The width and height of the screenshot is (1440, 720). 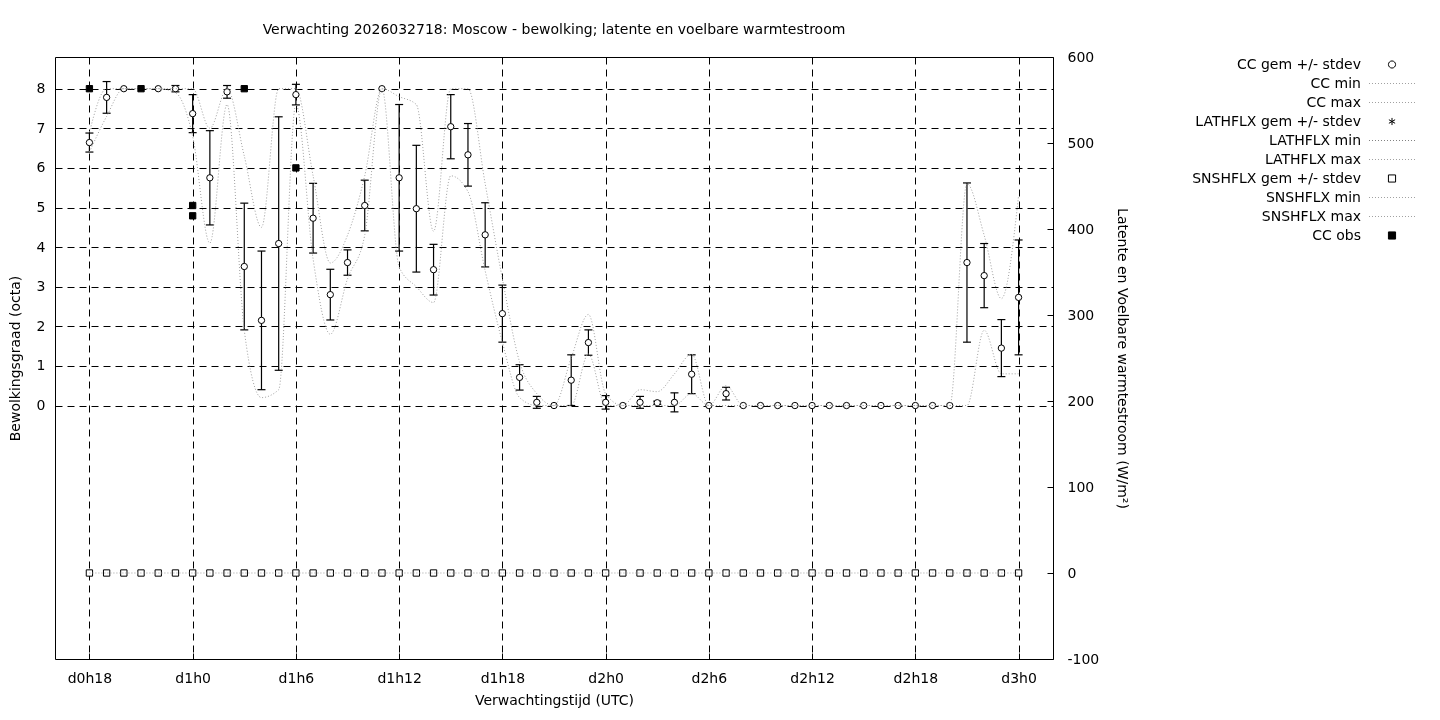 I want to click on legend-label: SNSHFLX gem +/- stdev, so click(x=1276, y=177).